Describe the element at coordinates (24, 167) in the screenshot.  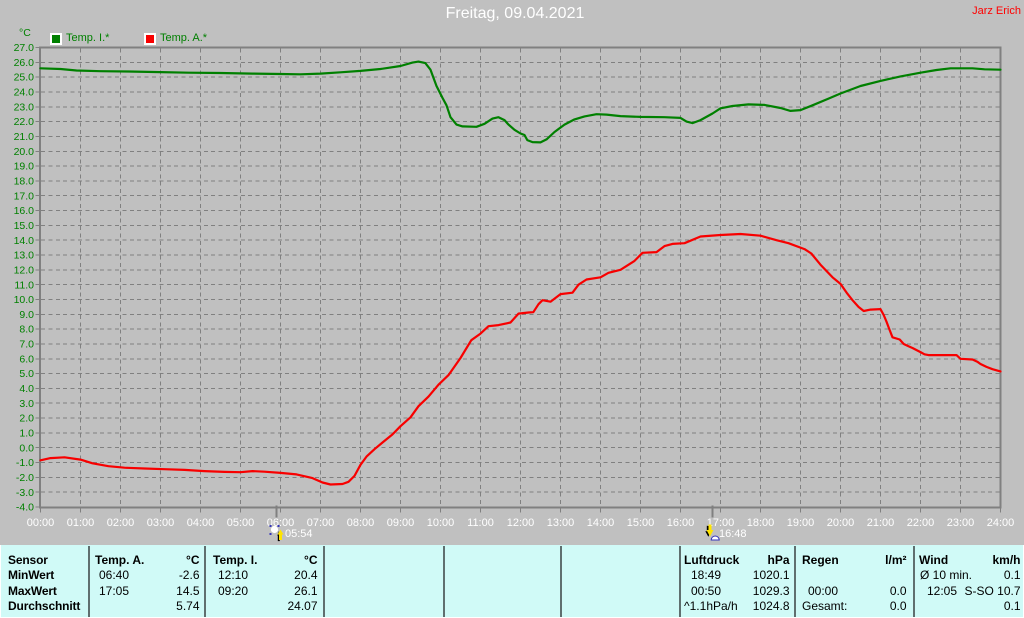
I see `svg-text: 19.0` at that location.